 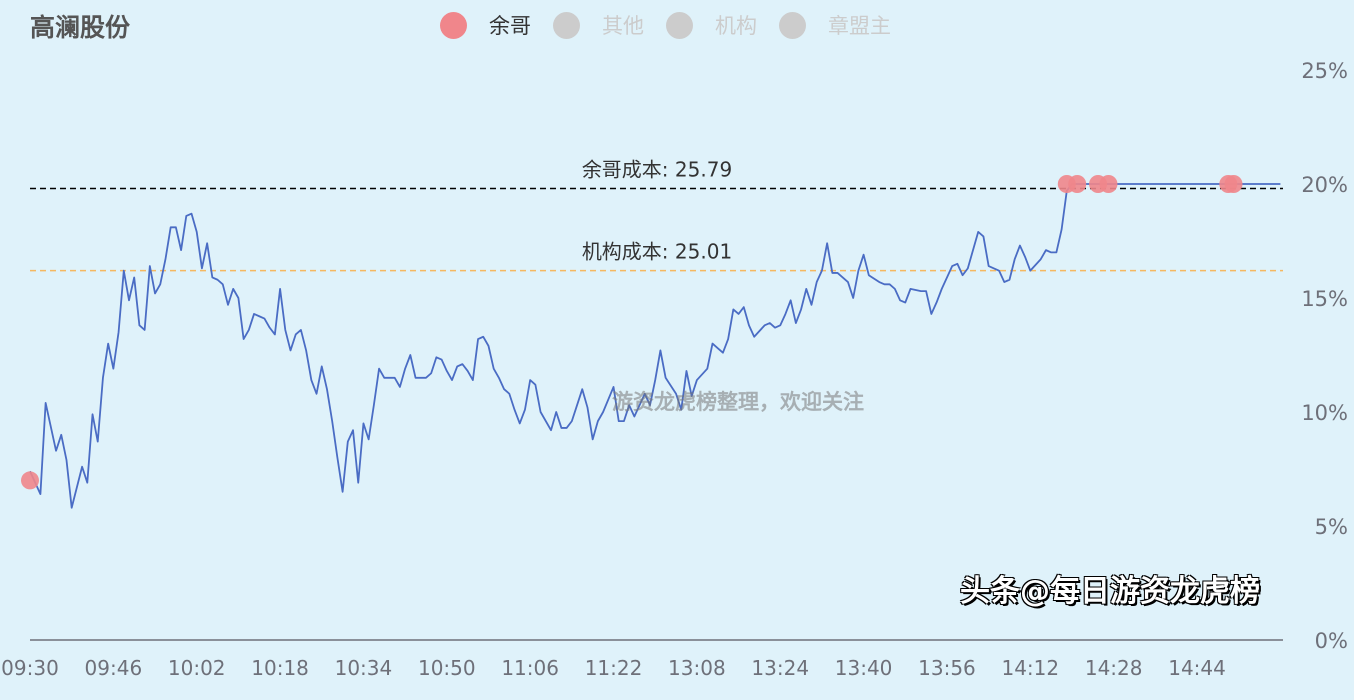 I want to click on legend: 余哥 其他 机构 章盟主, so click(x=676, y=25).